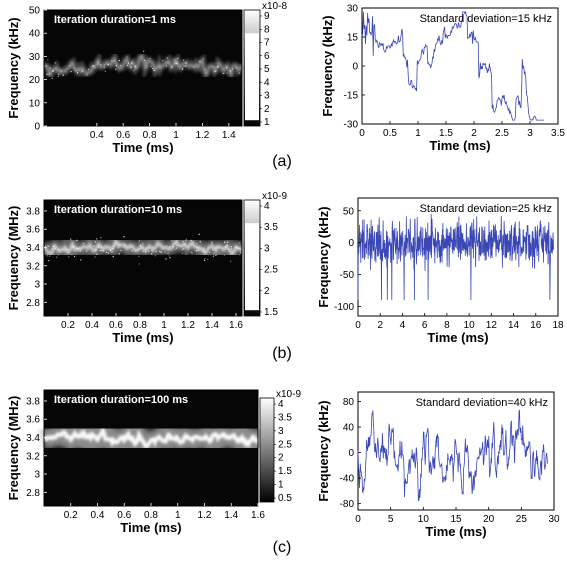 The width and height of the screenshot is (567, 564). I want to click on trace-ytick-label: -40, so click(347, 479).